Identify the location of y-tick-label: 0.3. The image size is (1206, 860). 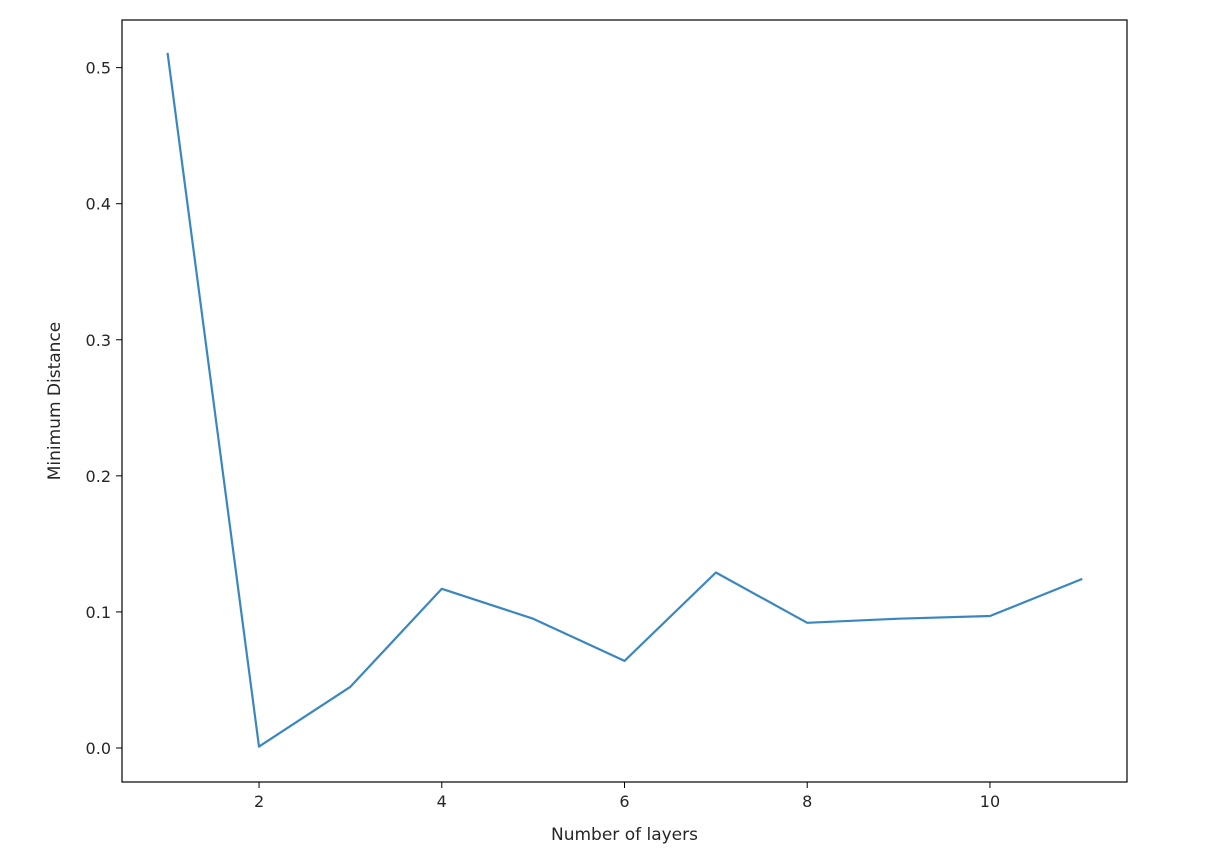
(98, 340).